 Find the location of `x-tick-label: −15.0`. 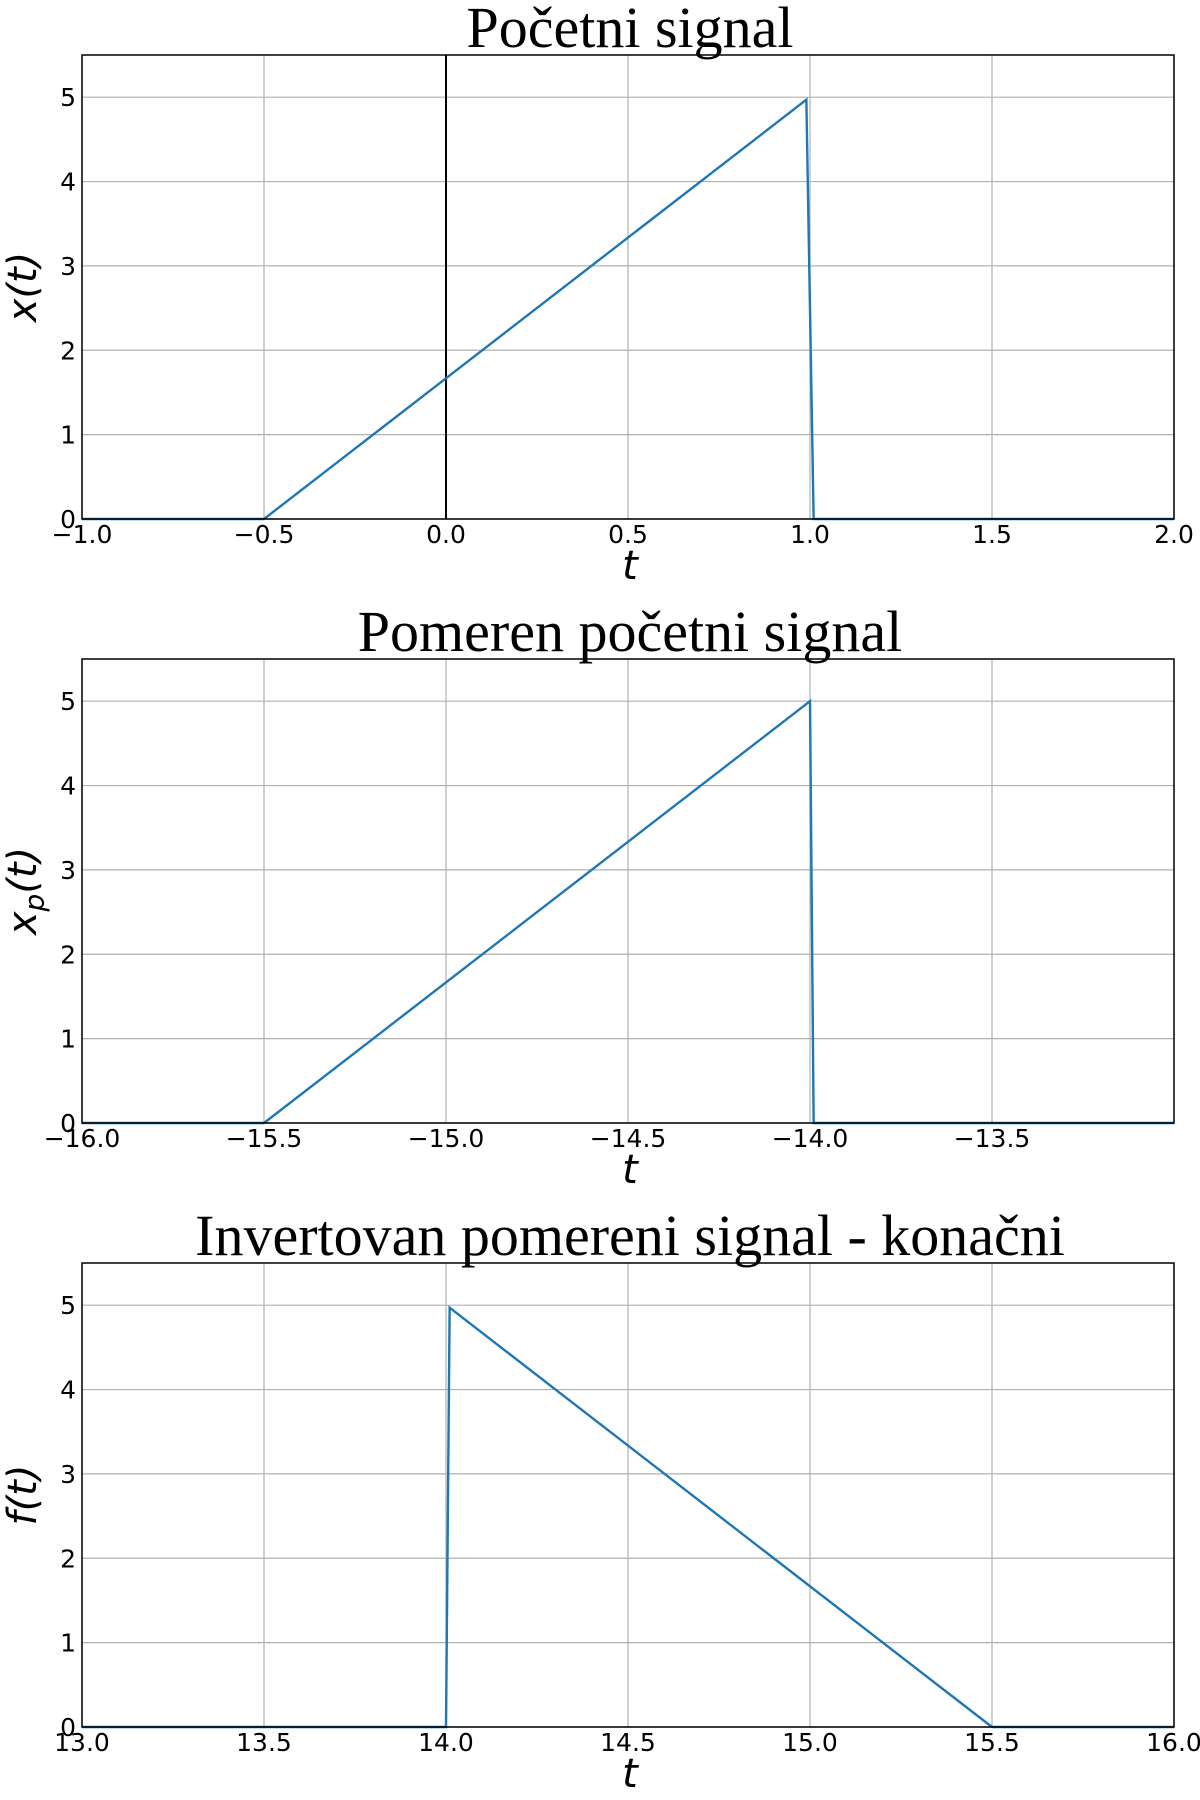

x-tick-label: −15.0 is located at coordinates (446, 1138).